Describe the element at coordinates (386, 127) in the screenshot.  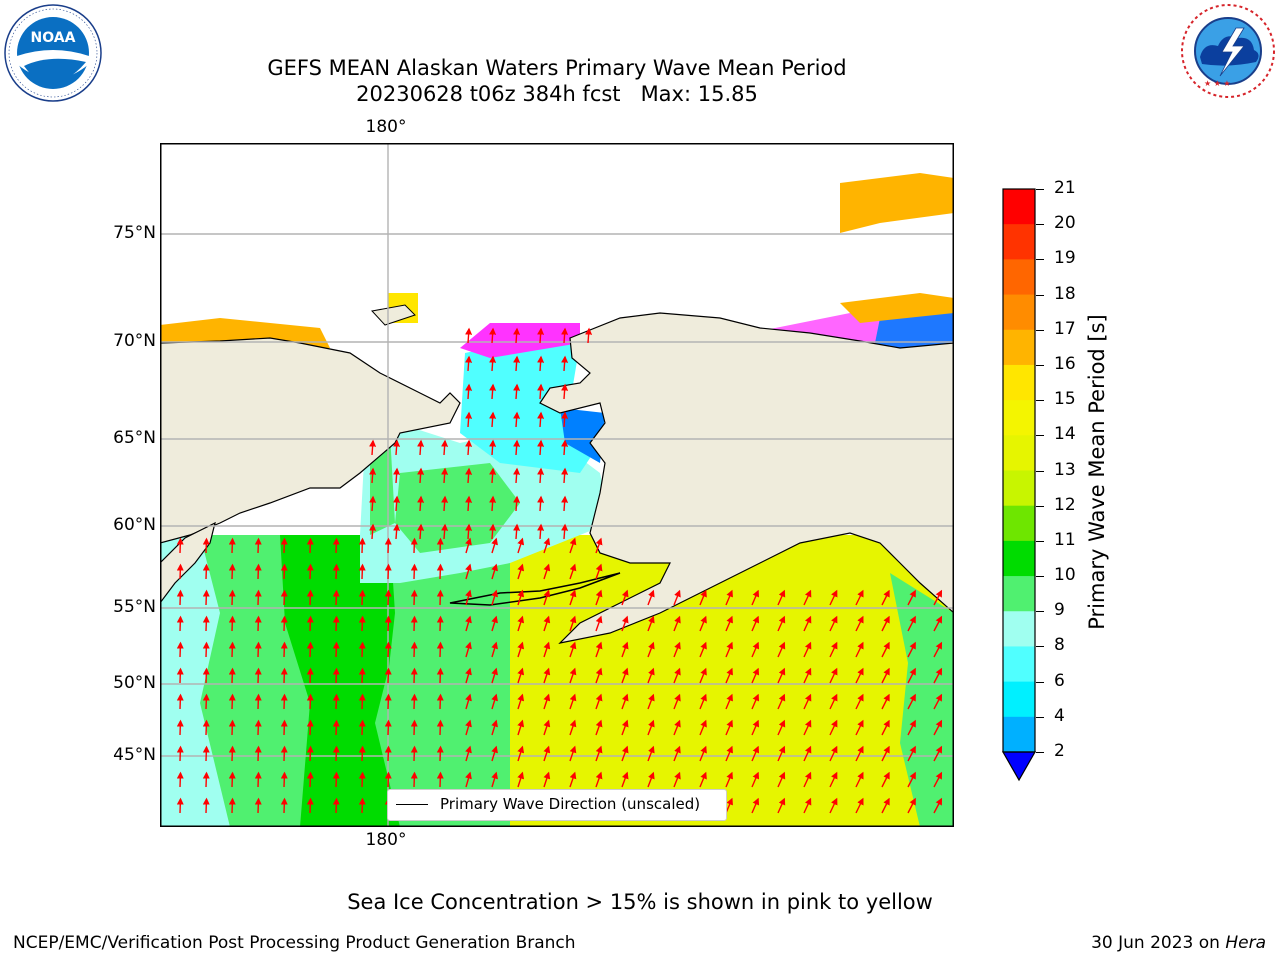
I see `longitude-label-top: 180°` at that location.